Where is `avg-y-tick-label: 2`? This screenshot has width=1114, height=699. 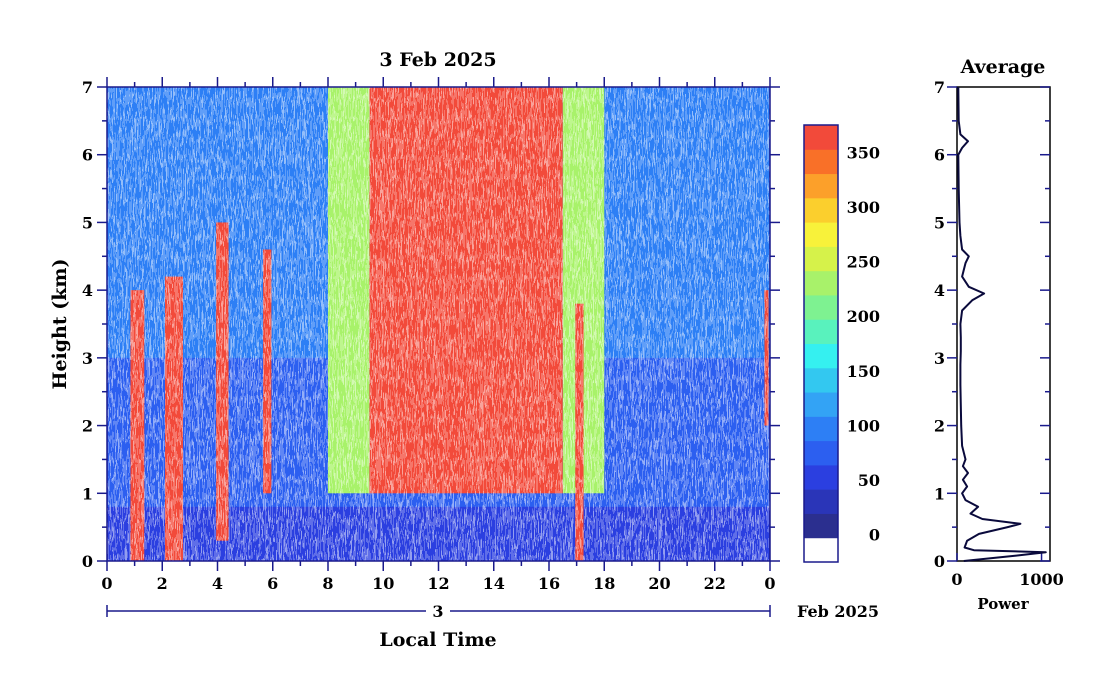
avg-y-tick-label: 2 is located at coordinates (939, 426).